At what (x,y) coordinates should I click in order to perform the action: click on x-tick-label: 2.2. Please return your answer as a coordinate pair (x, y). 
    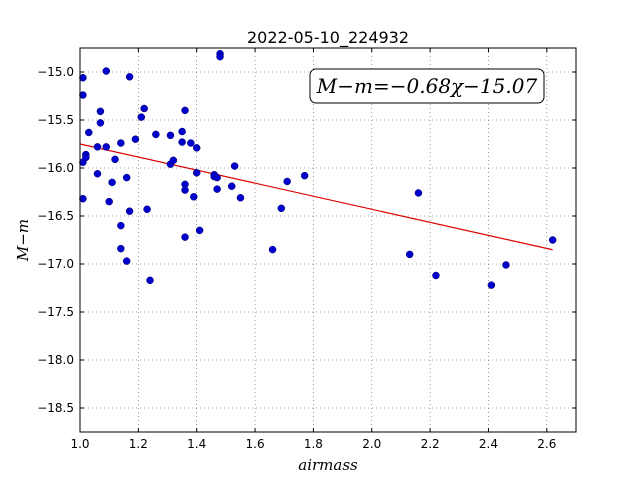
    Looking at the image, I should click on (430, 444).